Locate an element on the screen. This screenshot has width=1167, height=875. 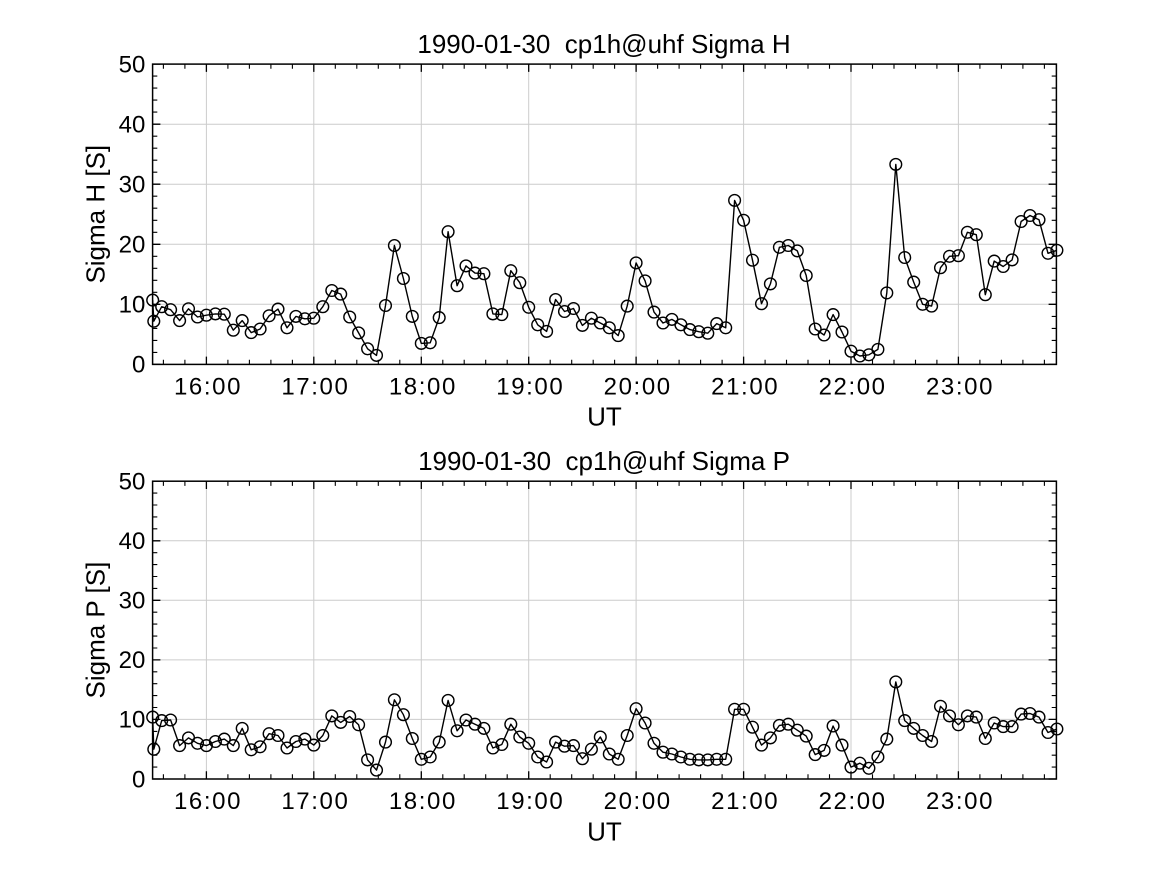
svg-text: 1990-01-30 cp1h@uhf Sigma P is located at coordinates (604, 461).